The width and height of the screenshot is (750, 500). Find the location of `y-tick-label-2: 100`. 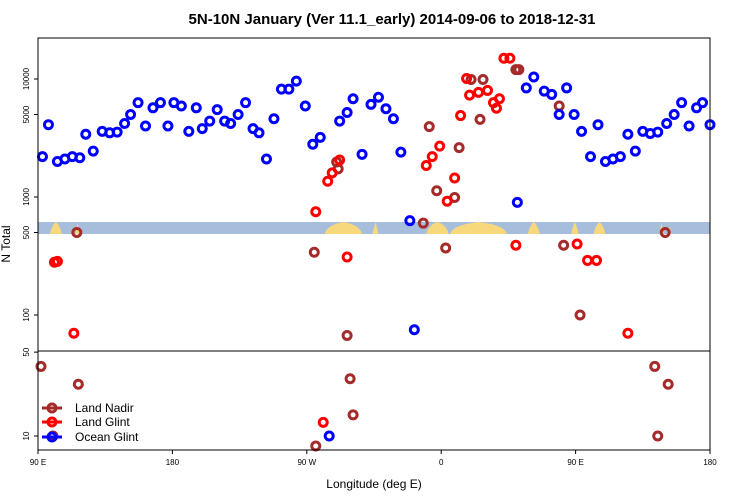

y-tick-label-2: 100 is located at coordinates (26, 315).